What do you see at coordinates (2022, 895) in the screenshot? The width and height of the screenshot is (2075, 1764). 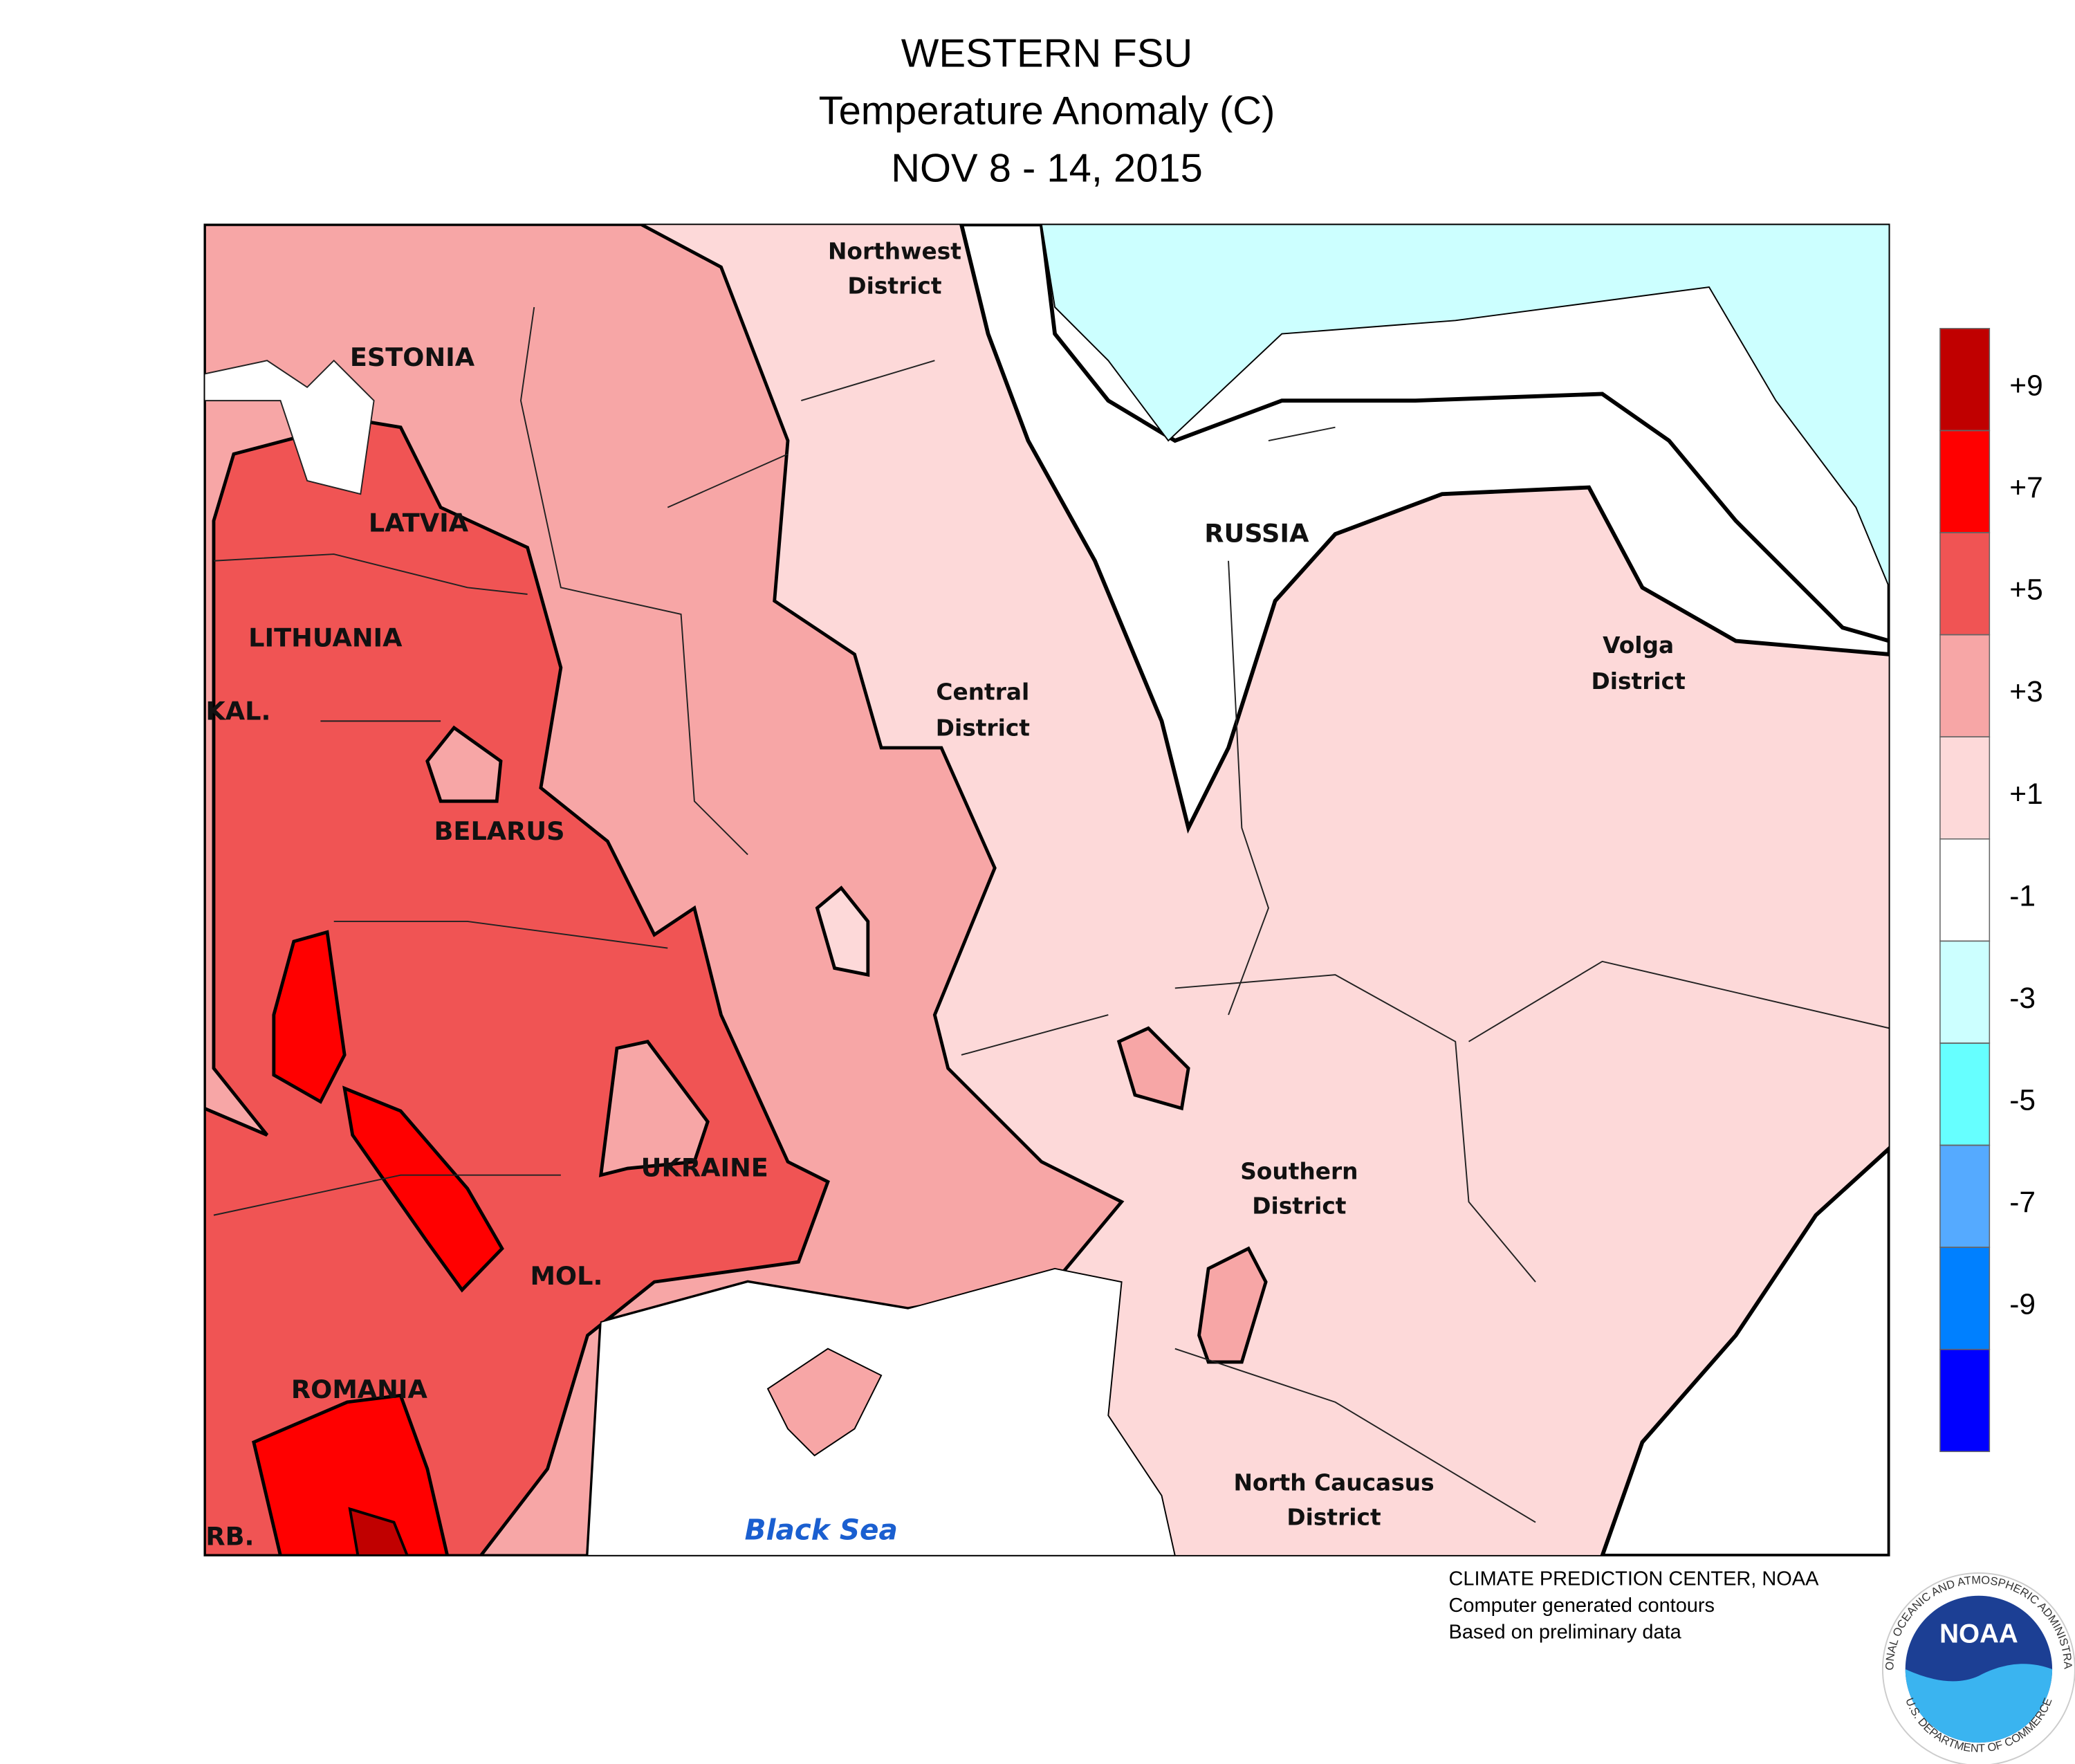 I see `legend-tick-label: -1` at bounding box center [2022, 895].